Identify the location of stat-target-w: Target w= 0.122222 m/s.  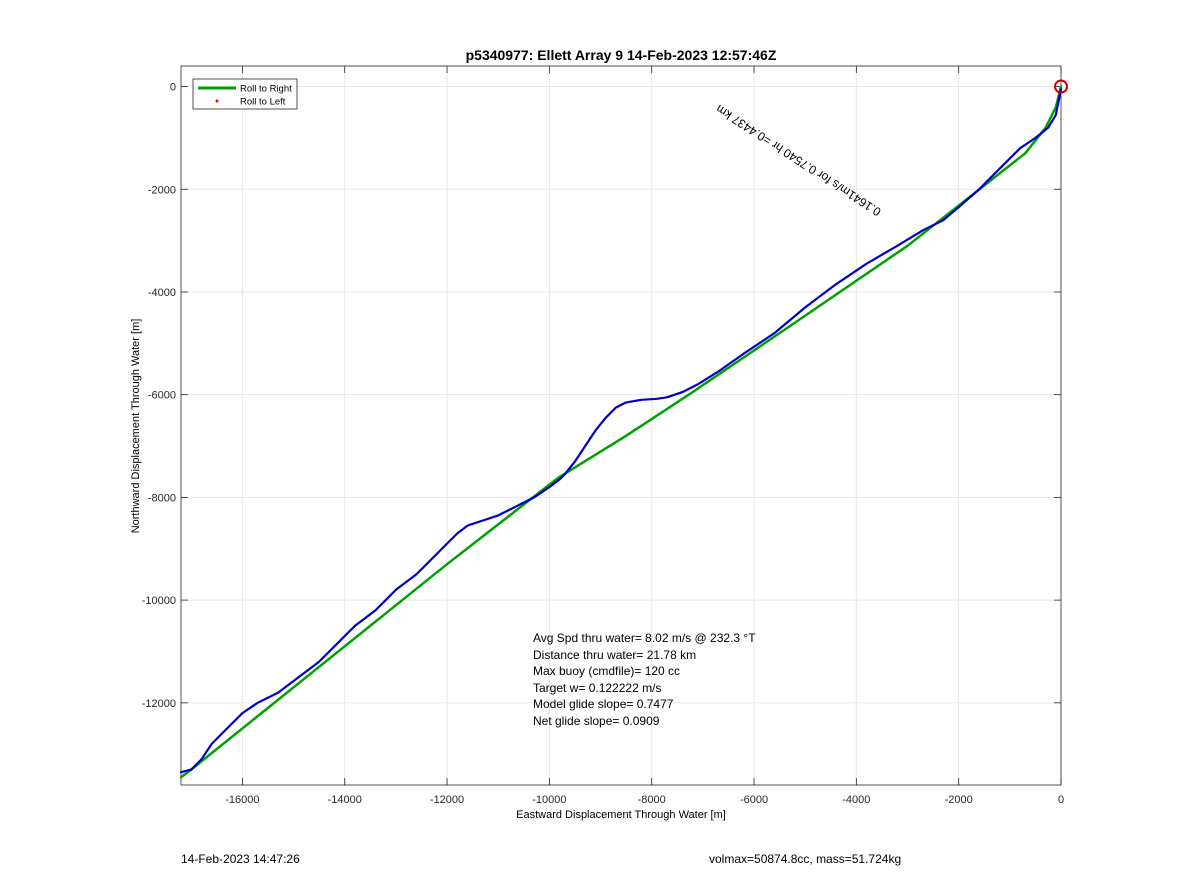
(597, 688).